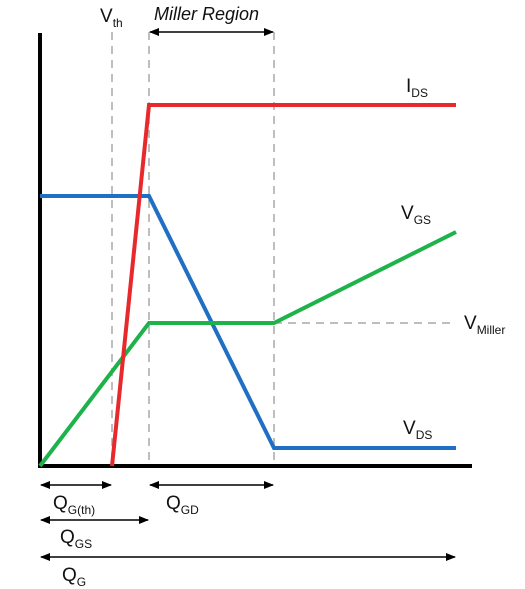 The image size is (525, 589). Describe the element at coordinates (111, 18) in the screenshot. I see `vth-label: Vth` at that location.